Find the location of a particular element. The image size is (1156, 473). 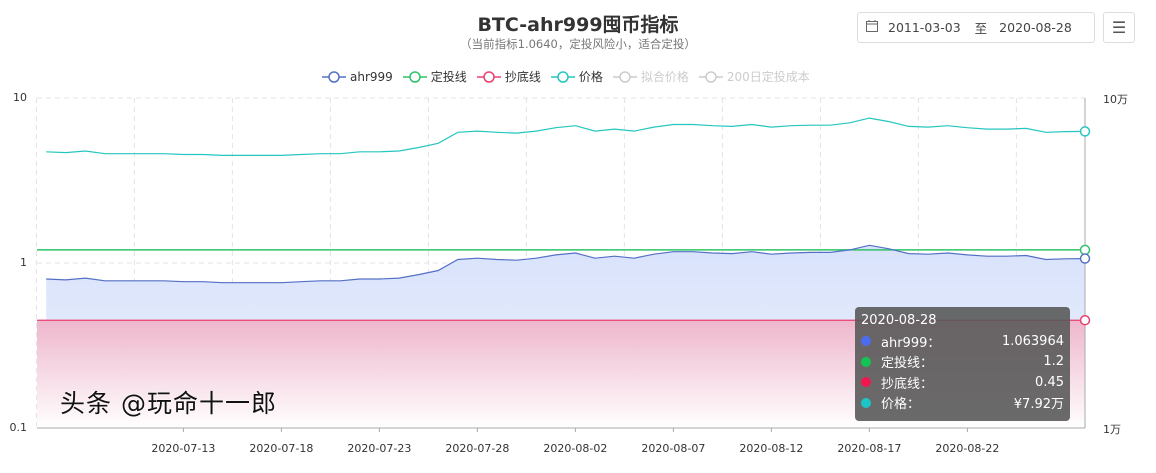

calendar-icon is located at coordinates (872, 27).